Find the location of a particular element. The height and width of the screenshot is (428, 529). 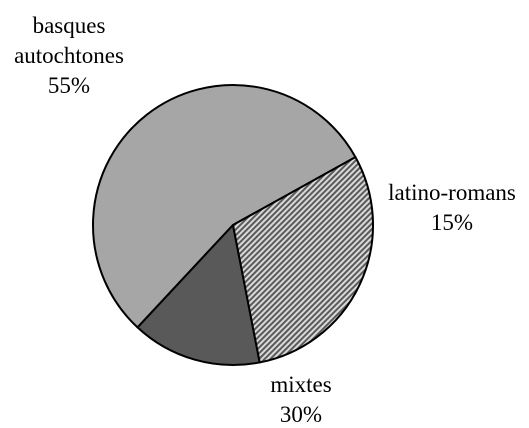

slice-name-label-0-1: autochtones is located at coordinates (69, 55).